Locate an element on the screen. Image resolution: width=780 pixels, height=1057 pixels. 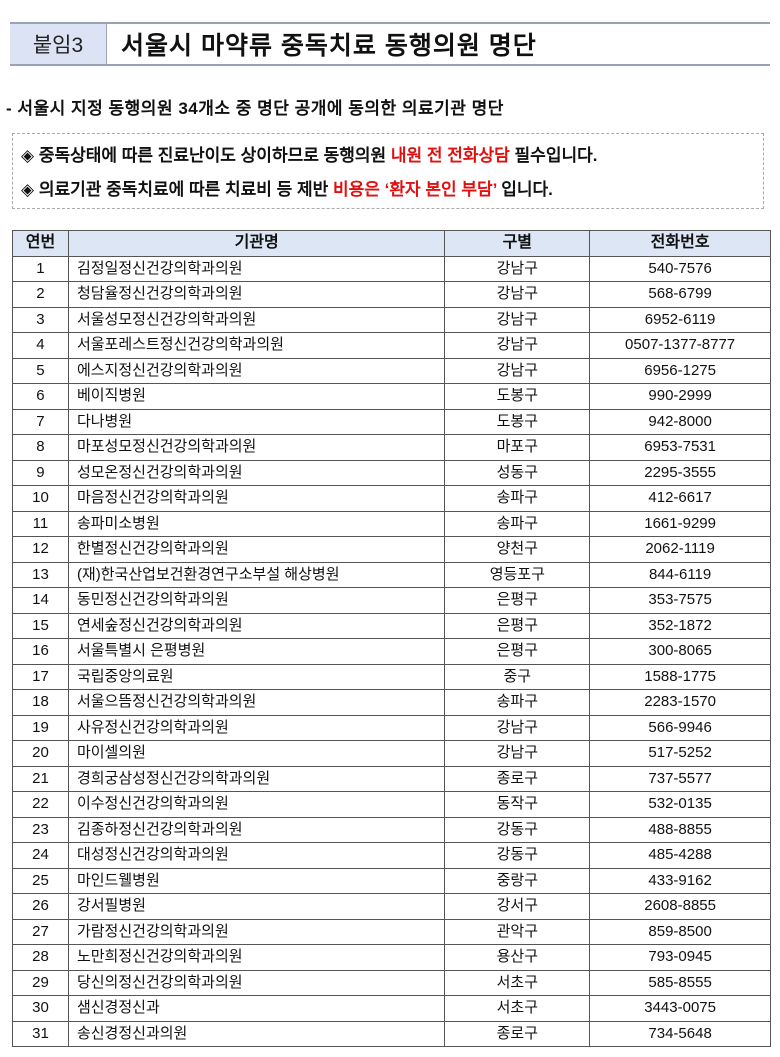
row-number: 28 is located at coordinates (40, 957).